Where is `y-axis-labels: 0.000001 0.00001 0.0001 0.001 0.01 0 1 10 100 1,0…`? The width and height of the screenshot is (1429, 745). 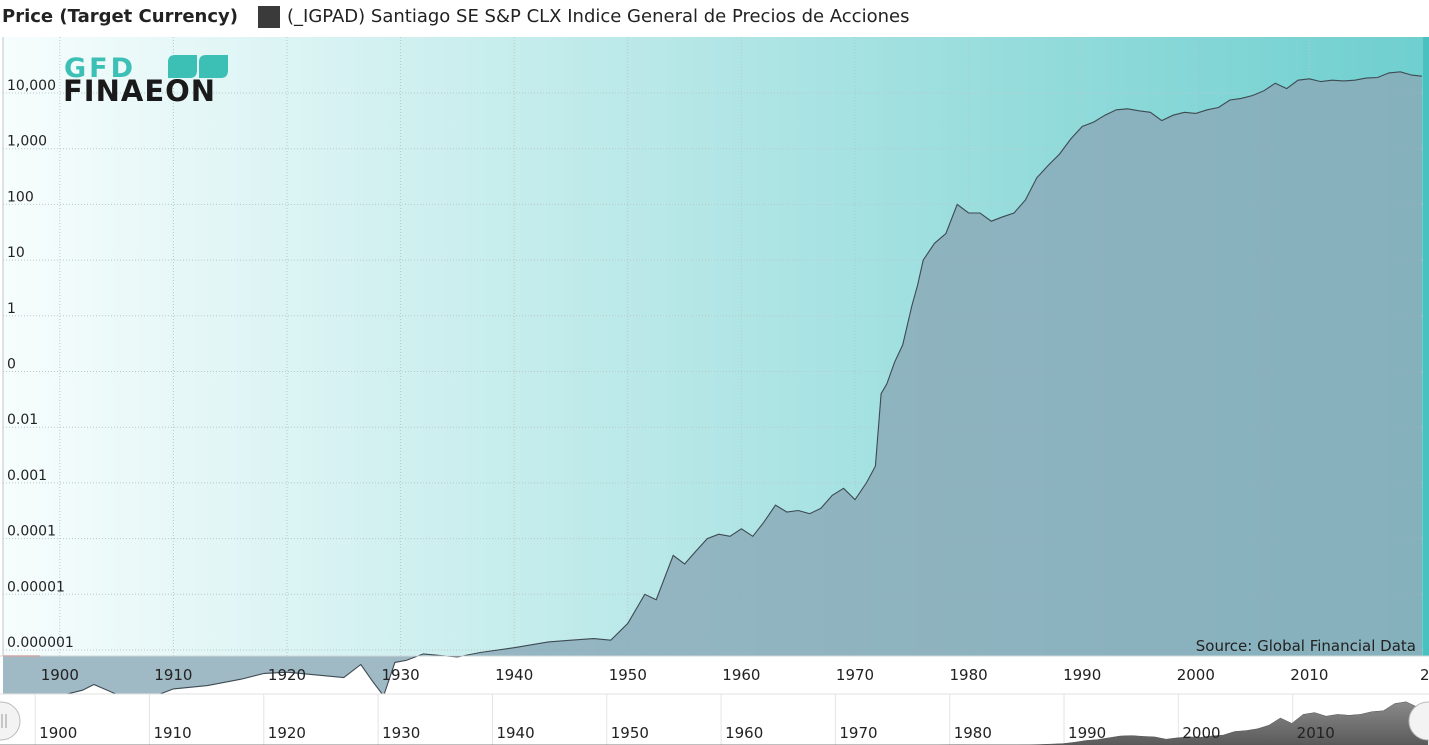 y-axis-labels: 0.000001 0.00001 0.0001 0.001 0.01 0 1 10 100 1,0… is located at coordinates (40, 364).